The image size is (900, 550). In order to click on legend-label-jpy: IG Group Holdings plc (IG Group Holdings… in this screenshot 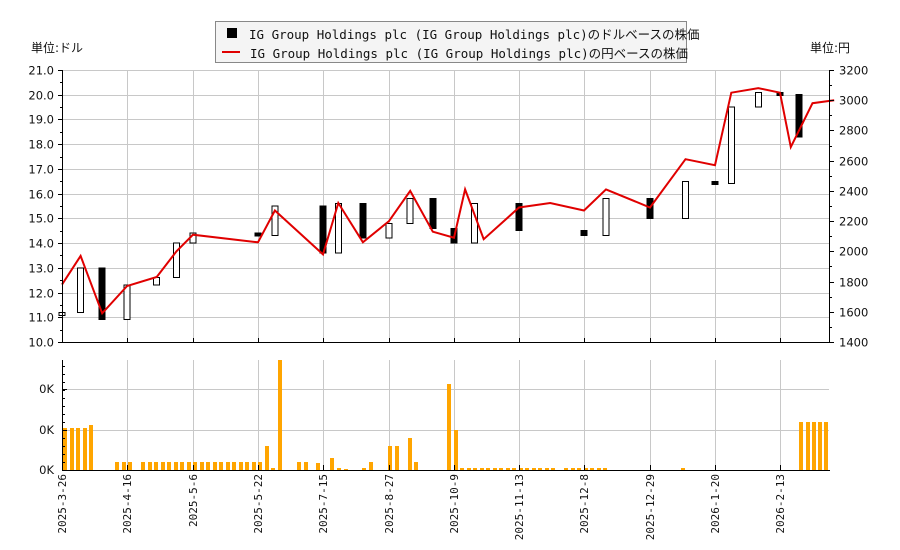, I will do `click(469, 53)`.